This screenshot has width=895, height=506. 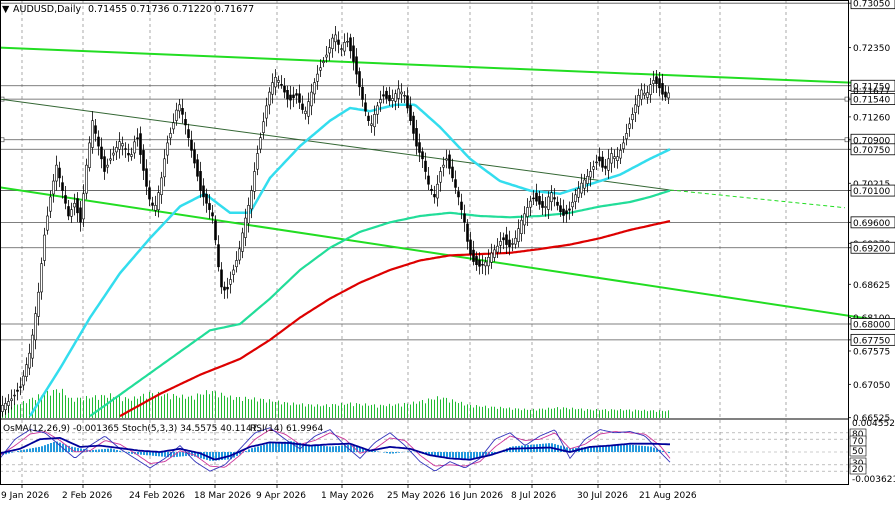 What do you see at coordinates (871, 101) in the screenshot?
I see `price-tick-4: 0.71540` at bounding box center [871, 101].